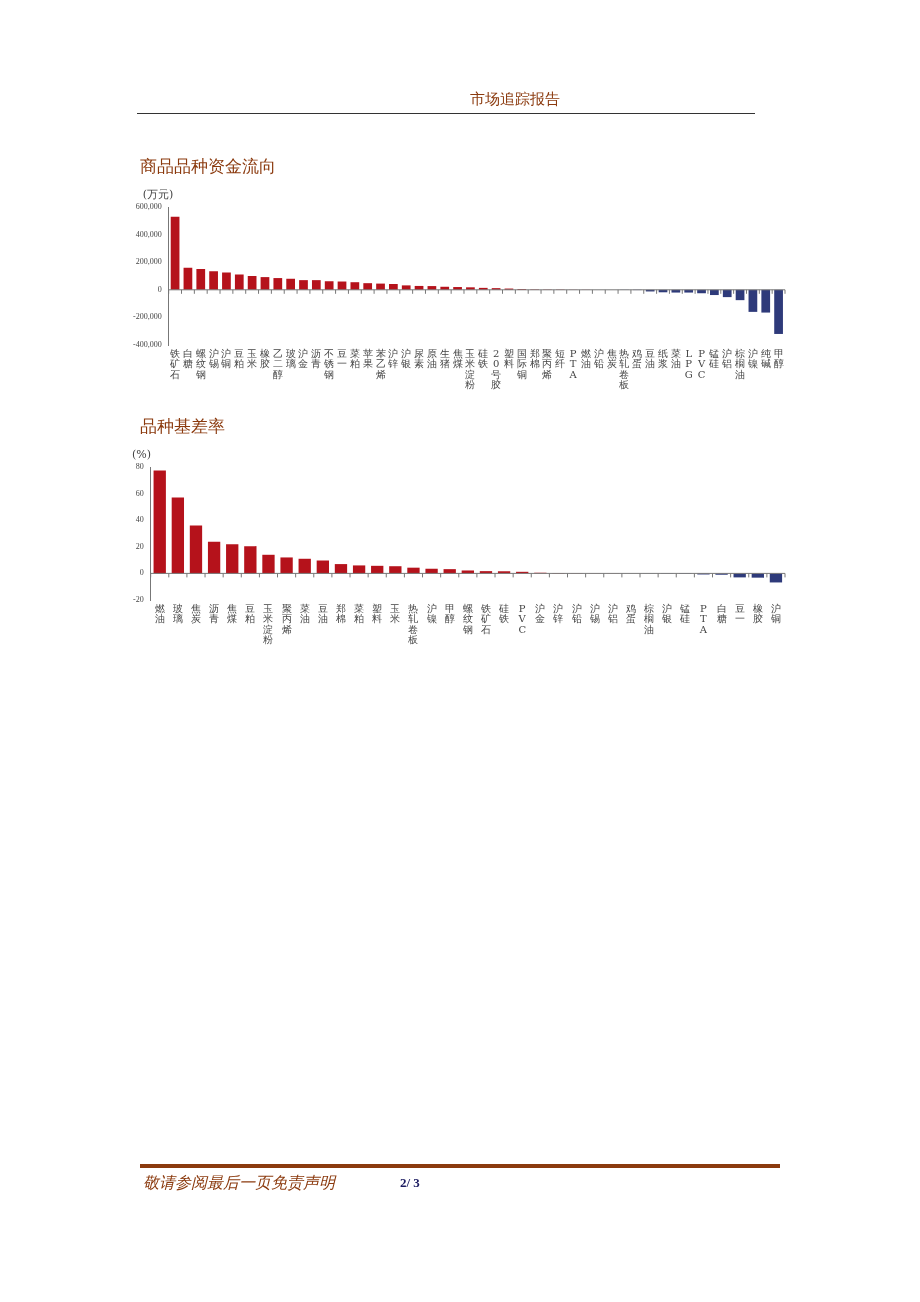  I want to click on text: 敬请参阅最后一页免责声明, so click(239, 1183).